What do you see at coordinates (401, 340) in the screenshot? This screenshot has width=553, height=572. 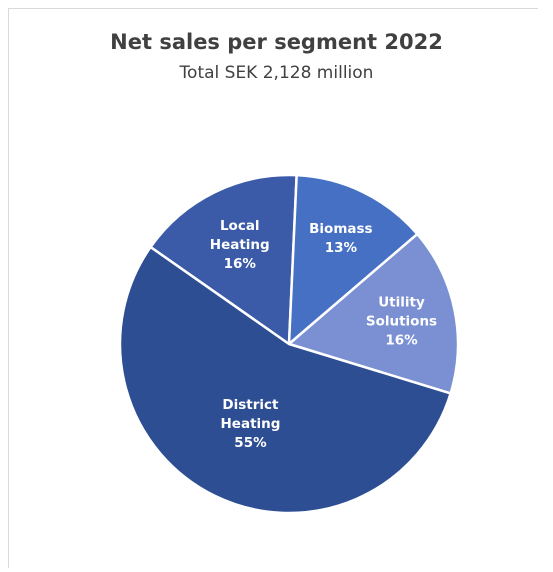 I see `slice-percent-label-2: 16%` at bounding box center [401, 340].